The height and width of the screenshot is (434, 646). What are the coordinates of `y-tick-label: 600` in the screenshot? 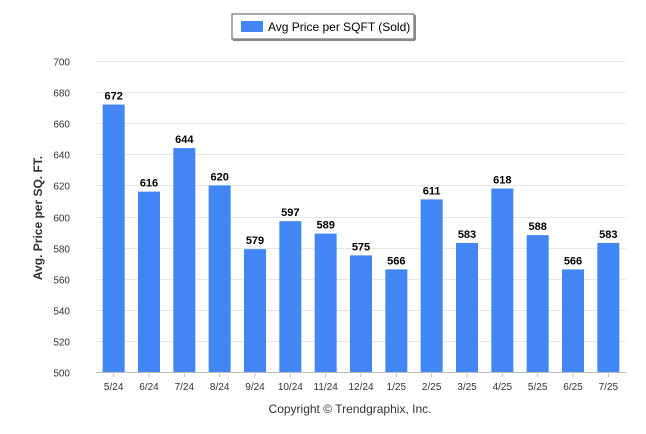 It's located at (61, 219).